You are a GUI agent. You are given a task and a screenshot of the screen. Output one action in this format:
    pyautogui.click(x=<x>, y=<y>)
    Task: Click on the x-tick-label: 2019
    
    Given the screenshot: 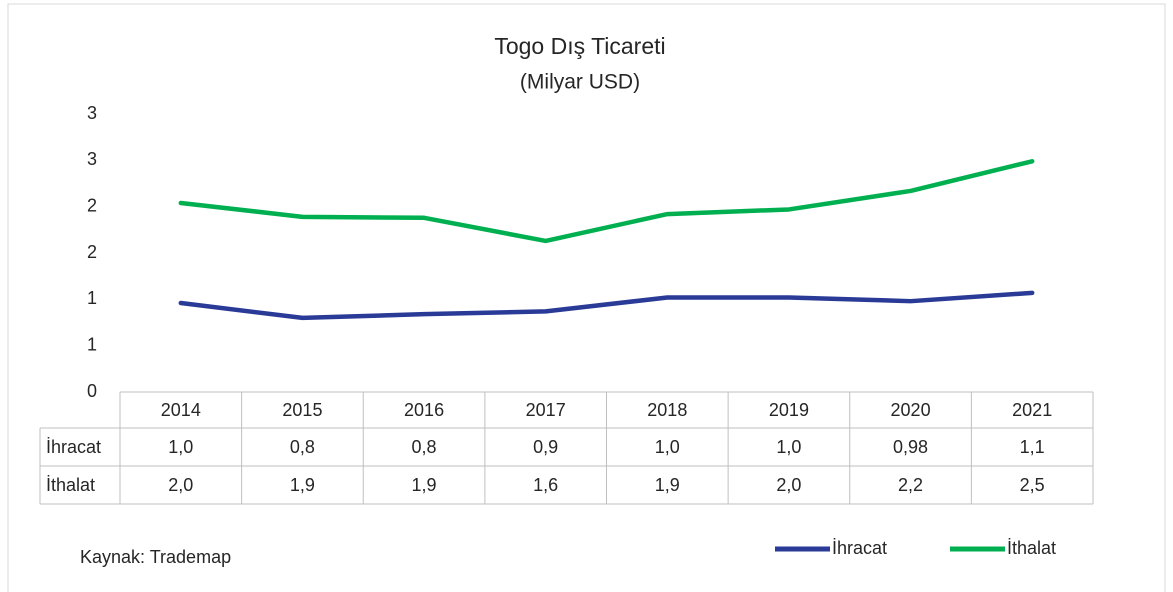 What is the action you would take?
    pyautogui.click(x=789, y=410)
    